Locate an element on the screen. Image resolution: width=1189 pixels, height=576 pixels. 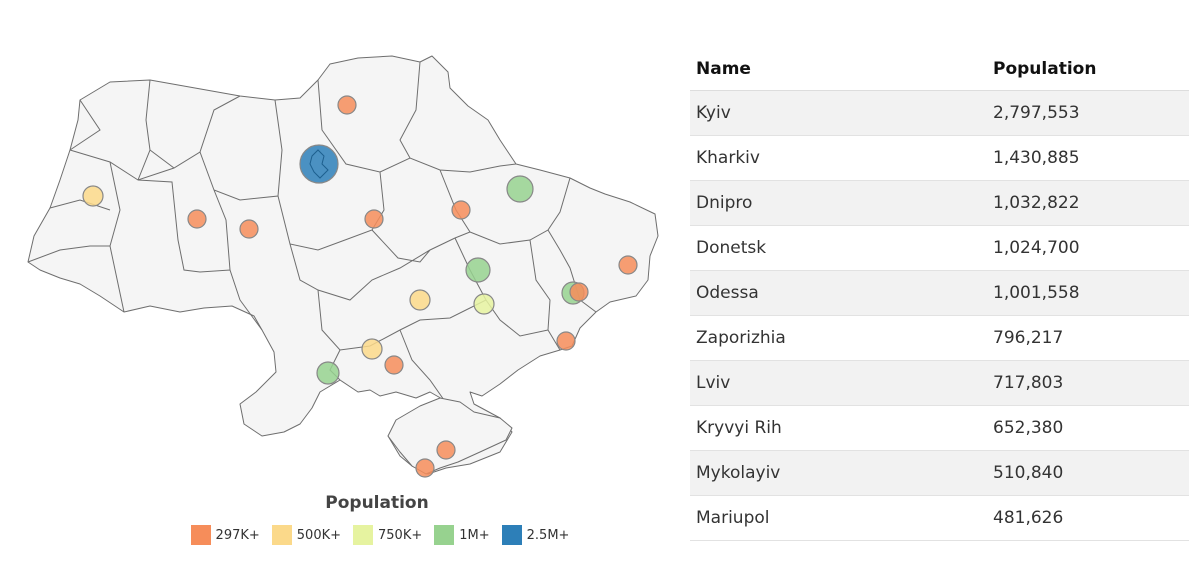
city-name-cell: Zaporizhia is located at coordinates (838, 338).